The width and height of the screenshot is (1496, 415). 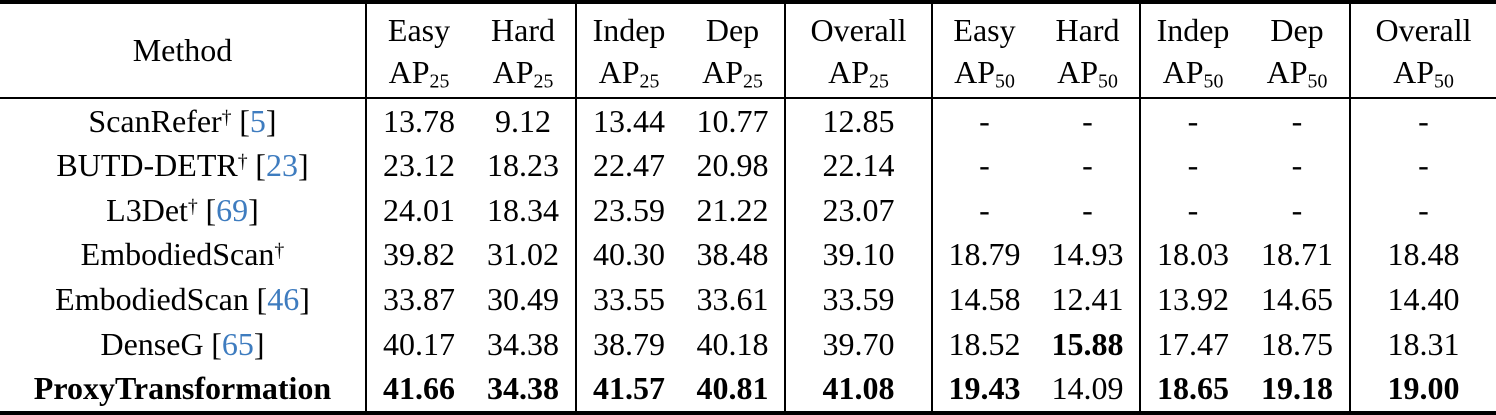 I want to click on value-cell: 13.78, so click(x=418, y=121).